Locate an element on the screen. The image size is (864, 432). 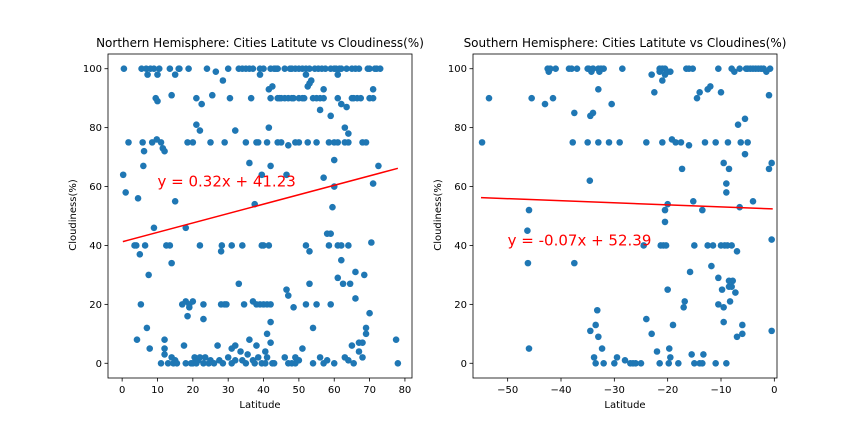
chart-southern-y-tick-label: 20 is located at coordinates (460, 305).